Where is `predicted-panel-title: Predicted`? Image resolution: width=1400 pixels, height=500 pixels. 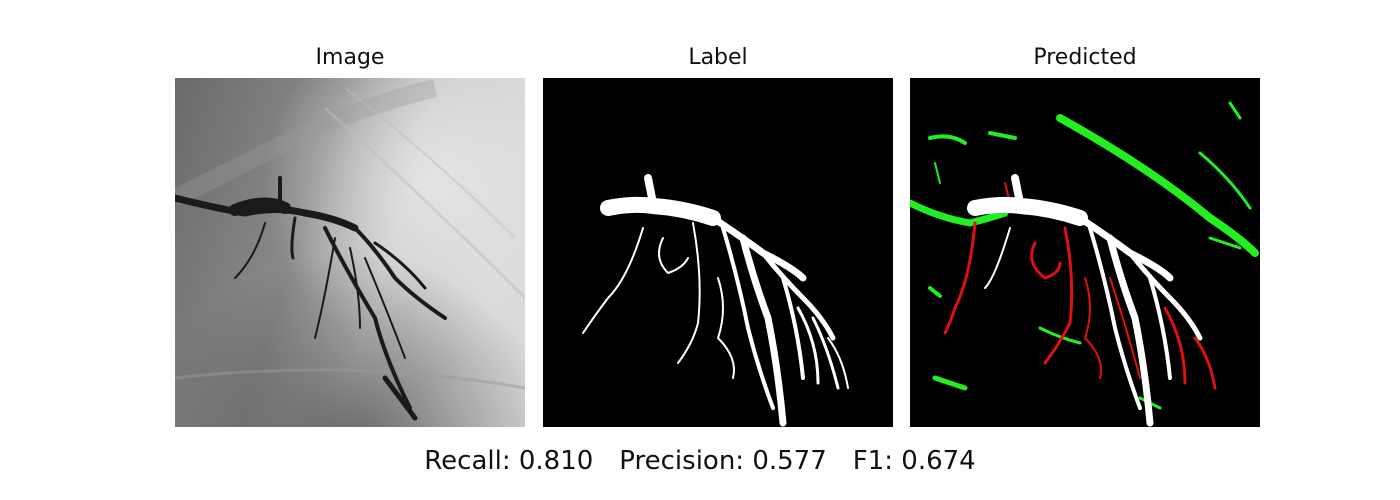 predicted-panel-title: Predicted is located at coordinates (1085, 57).